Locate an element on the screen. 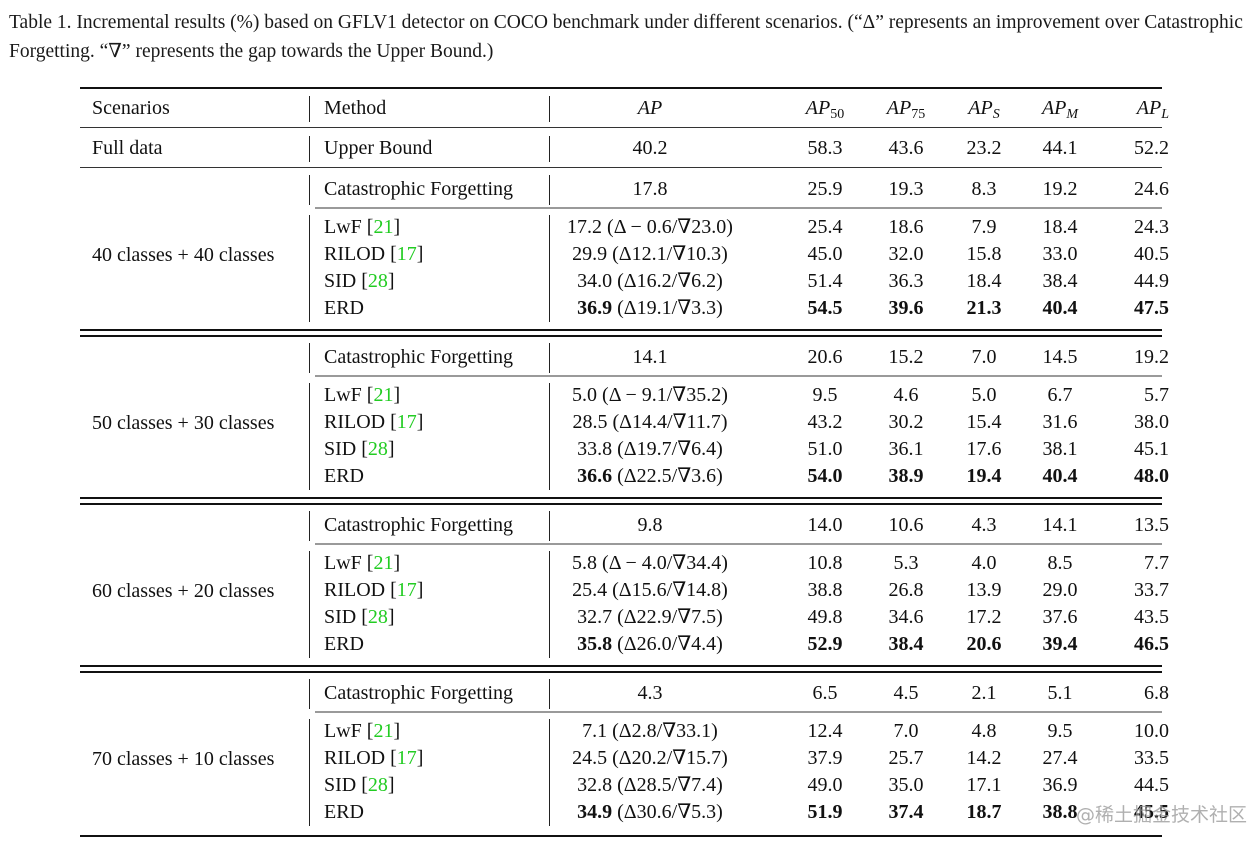  apl-value: 13.5 is located at coordinates (1151, 525).